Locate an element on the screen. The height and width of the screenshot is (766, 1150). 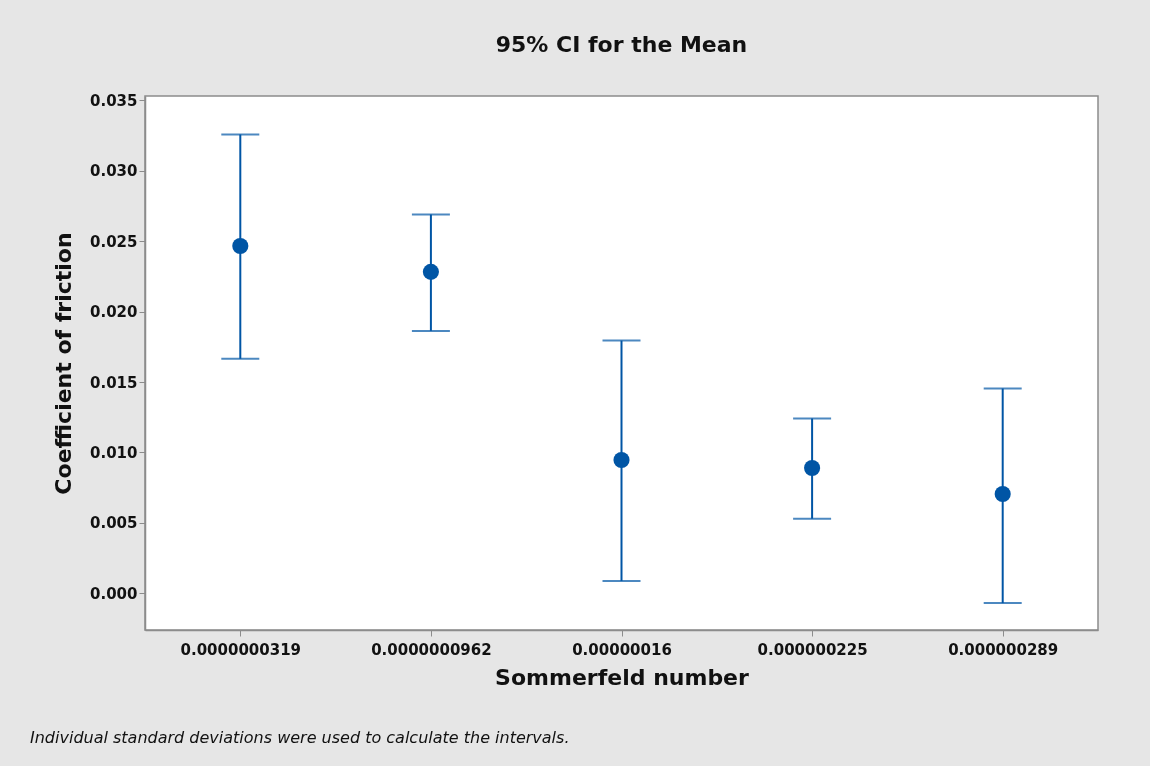
y-axis-title: Coefficient of friction is located at coordinates (64, 363).